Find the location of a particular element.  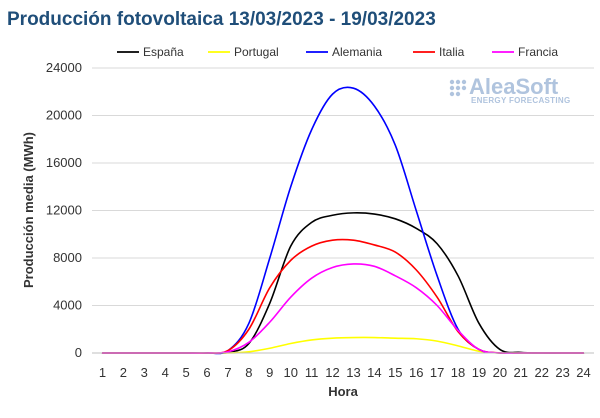

y-tick-label: 8000 is located at coordinates (67, 257).